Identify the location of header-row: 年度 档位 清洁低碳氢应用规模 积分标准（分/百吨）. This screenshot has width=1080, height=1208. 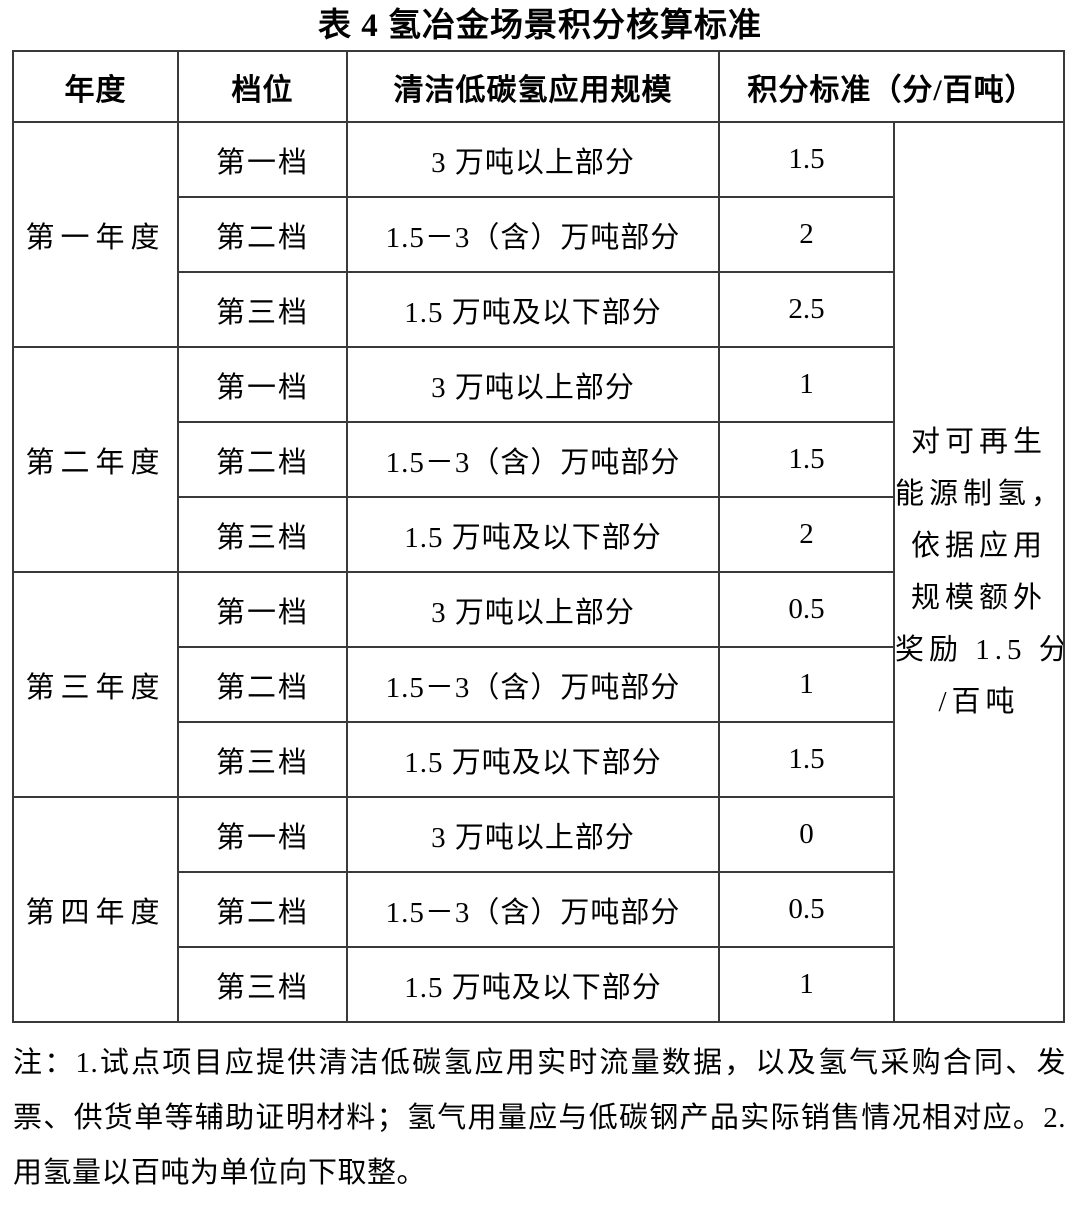
(538, 86).